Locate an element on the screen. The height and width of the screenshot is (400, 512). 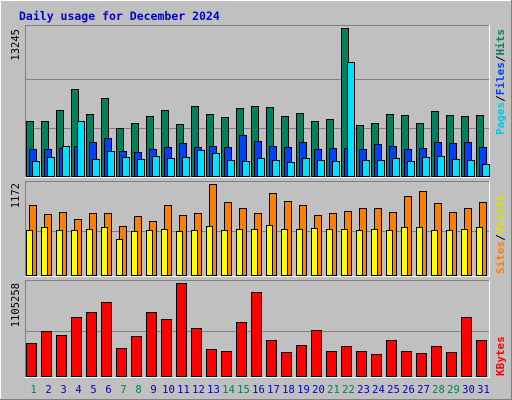
bottom-legend: KBytes is located at coordinates (500, 356).